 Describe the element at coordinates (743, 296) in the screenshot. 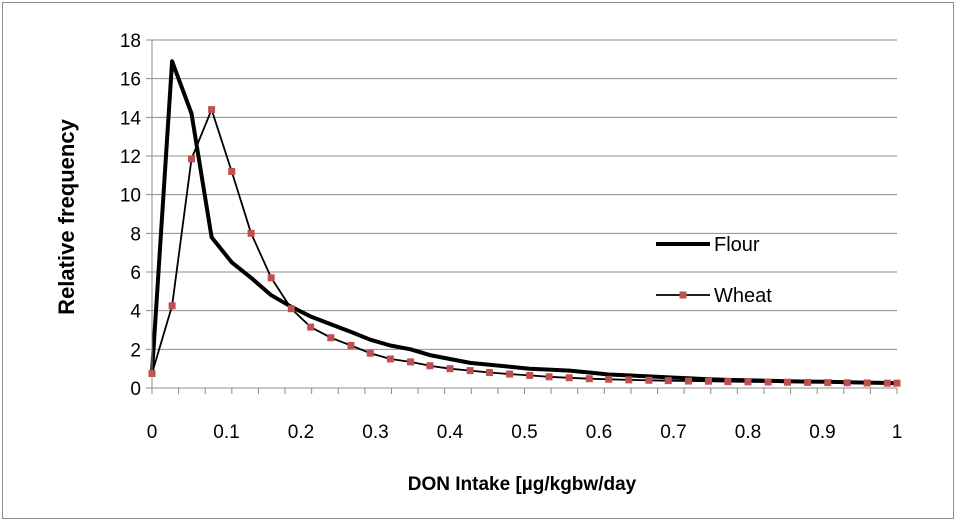

I see `legend-label-wheat: Wheat` at that location.